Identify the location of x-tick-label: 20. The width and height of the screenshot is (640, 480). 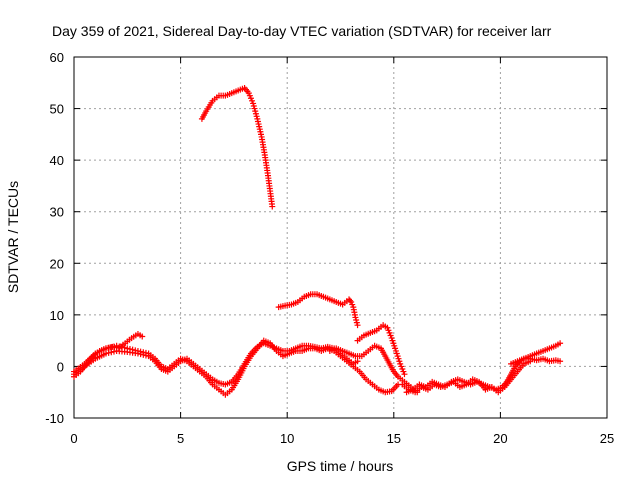
(500, 438).